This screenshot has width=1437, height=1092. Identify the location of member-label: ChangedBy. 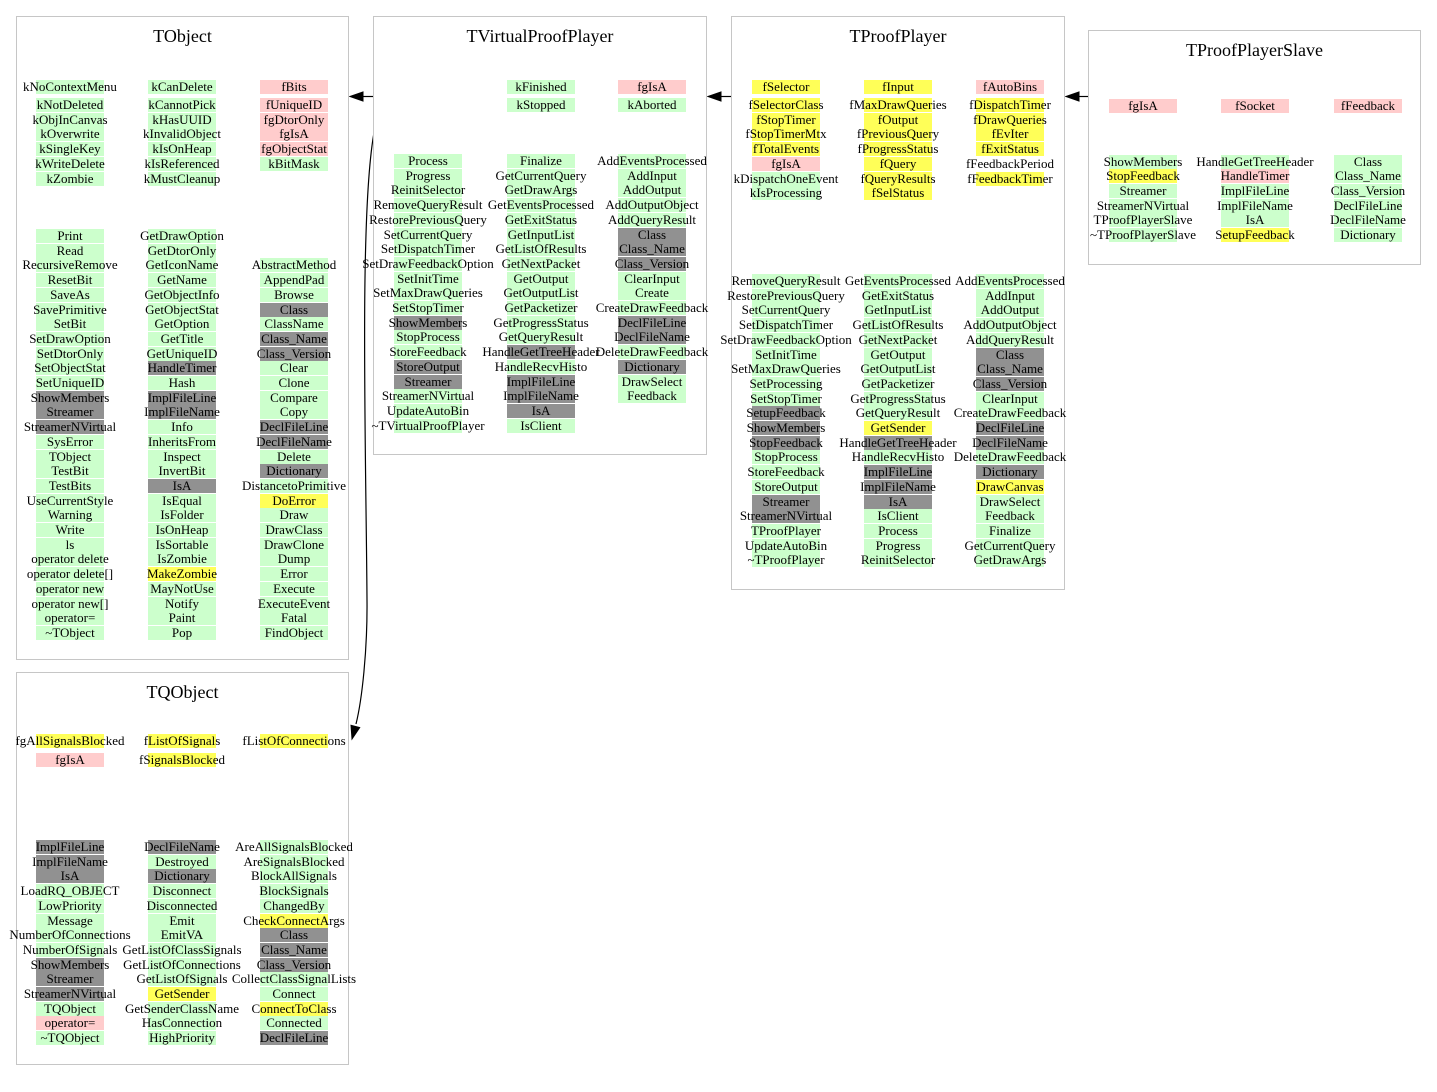
(294, 905).